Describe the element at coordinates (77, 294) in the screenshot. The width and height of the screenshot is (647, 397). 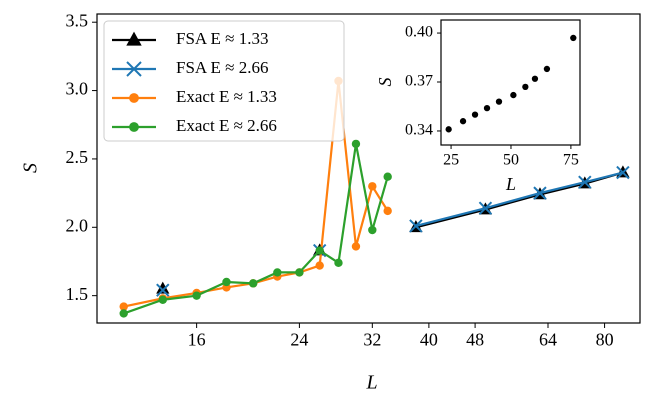
I see `y-tick-label: 1.5` at that location.